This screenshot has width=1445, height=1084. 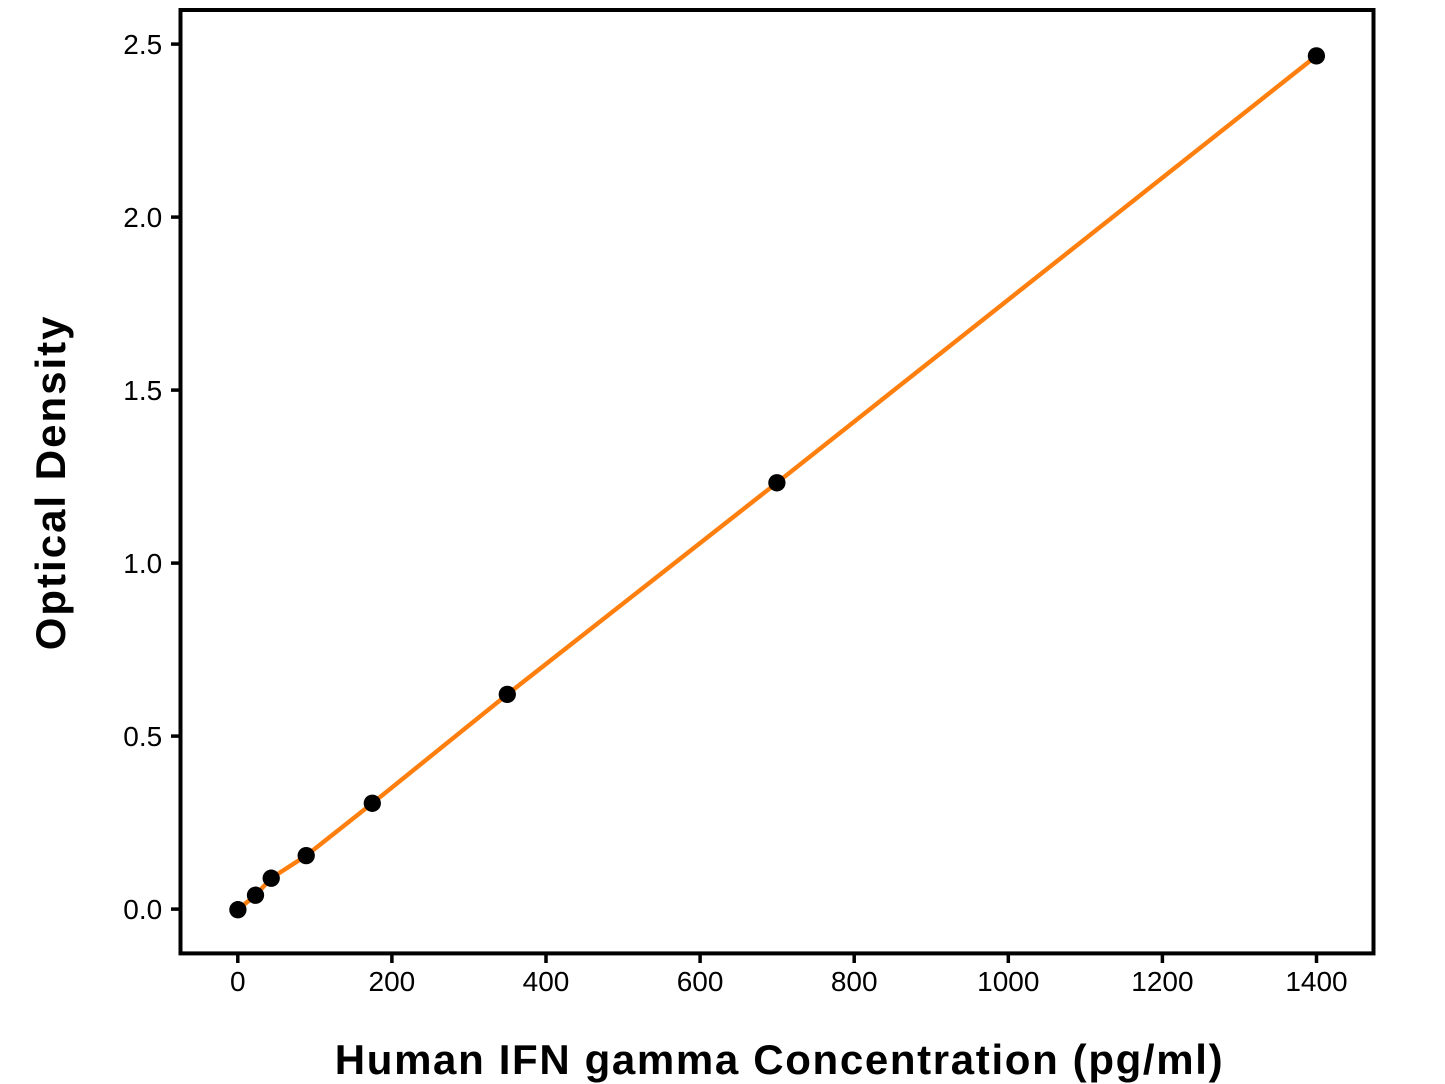 What do you see at coordinates (142, 736) in the screenshot?
I see `svg-text: 0.5` at bounding box center [142, 736].